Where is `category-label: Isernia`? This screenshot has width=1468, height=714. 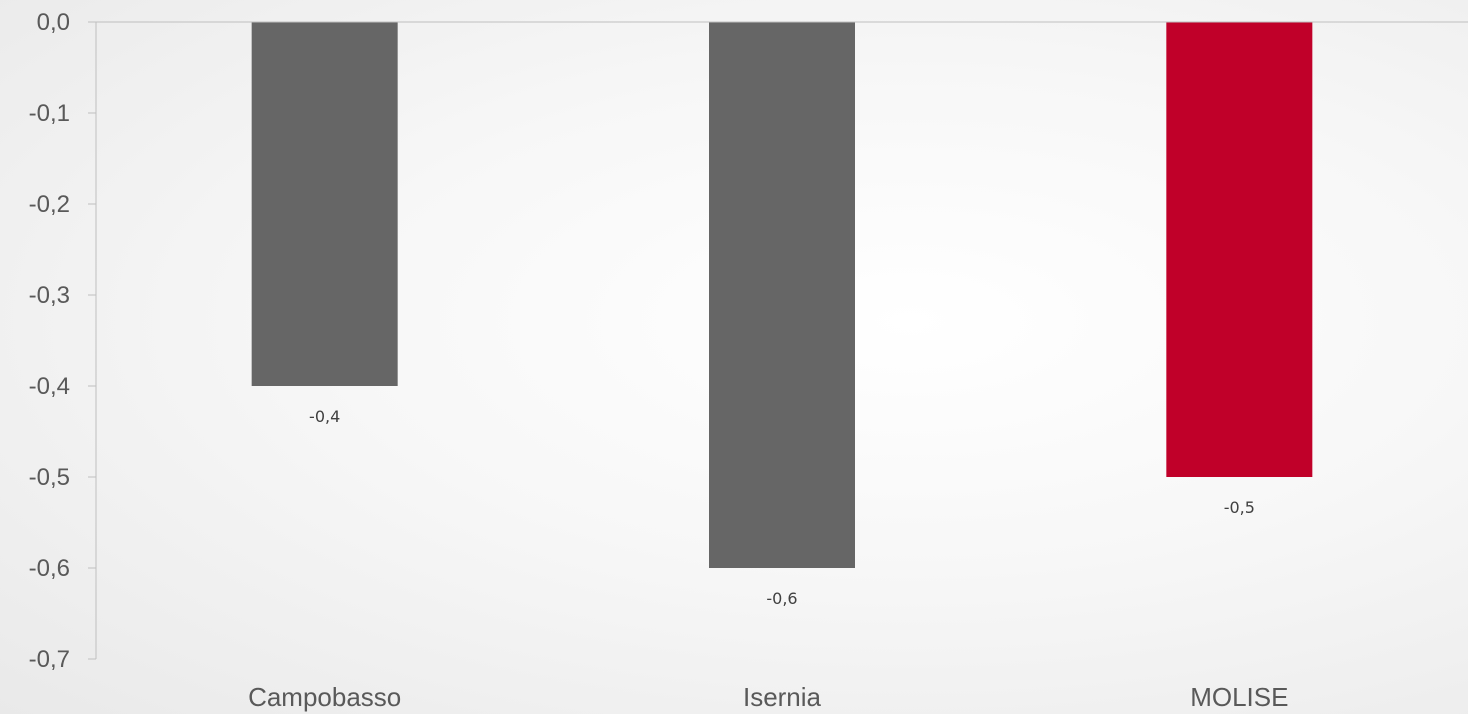
category-label: Isernia is located at coordinates (782, 697).